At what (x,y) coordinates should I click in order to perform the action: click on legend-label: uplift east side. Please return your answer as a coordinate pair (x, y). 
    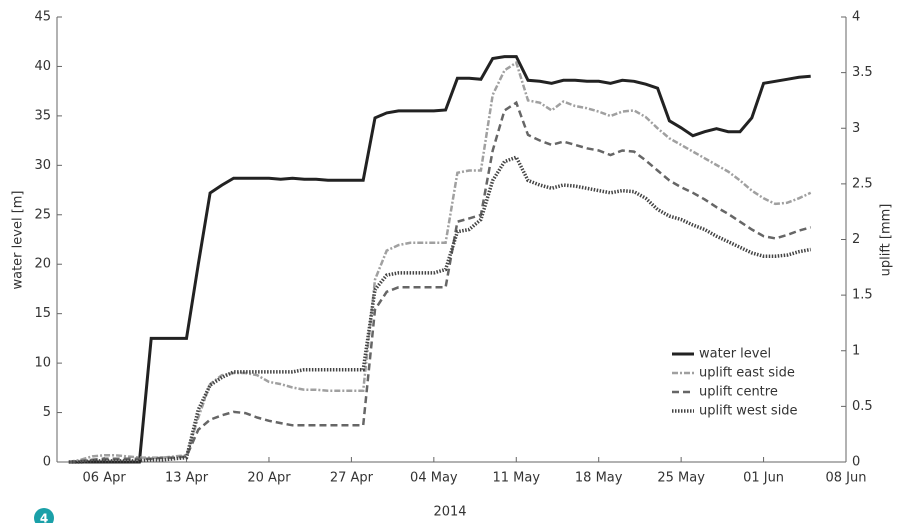
    Looking at the image, I should click on (747, 373).